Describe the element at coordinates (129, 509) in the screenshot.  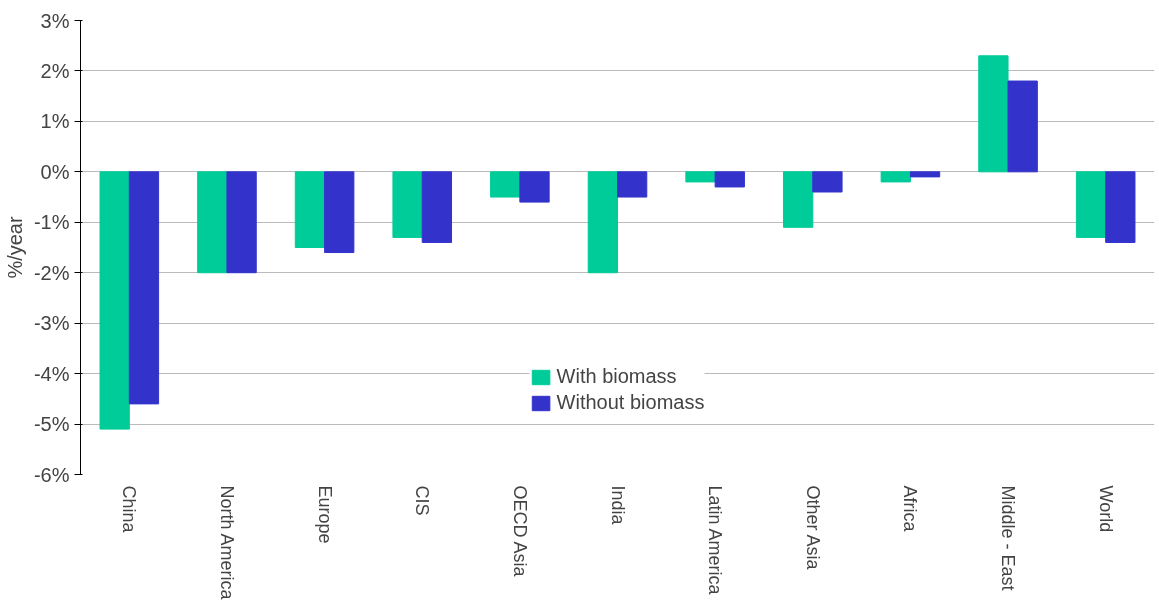
I see `x-tick-label: China` at that location.